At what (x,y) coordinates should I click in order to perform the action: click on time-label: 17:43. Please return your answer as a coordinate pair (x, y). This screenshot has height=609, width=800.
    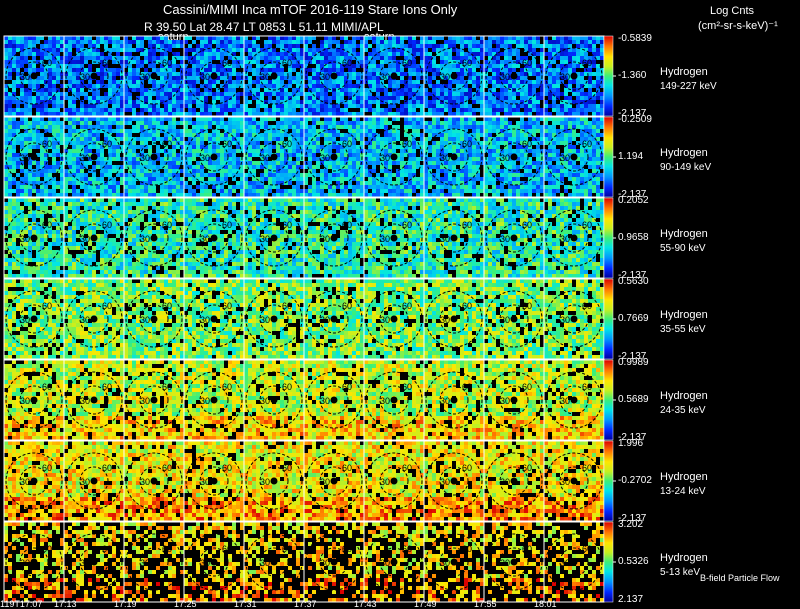
    Looking at the image, I should click on (365, 604).